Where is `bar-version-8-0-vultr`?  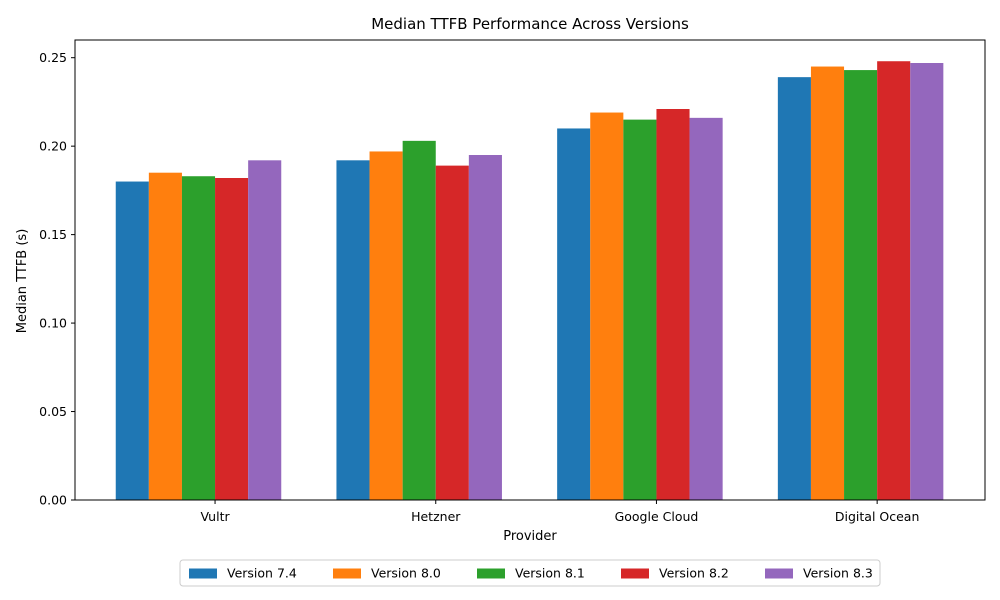
bar-version-8-0-vultr is located at coordinates (165, 336).